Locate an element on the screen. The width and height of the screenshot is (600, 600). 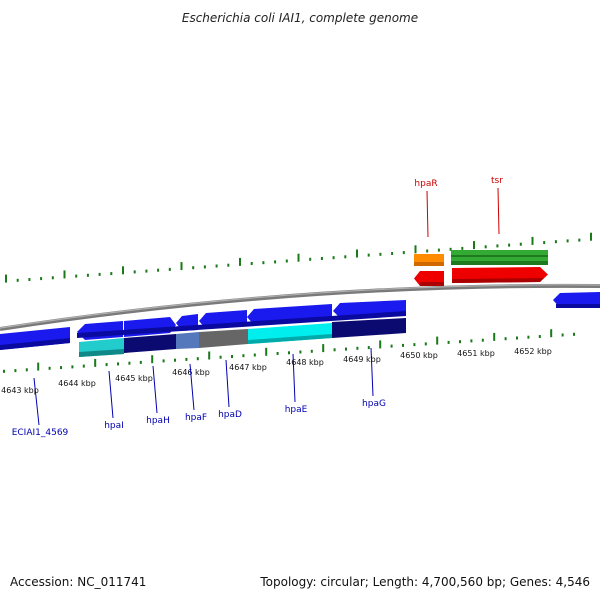
scale-tick-label: 4650 kbp is located at coordinates (419, 355).